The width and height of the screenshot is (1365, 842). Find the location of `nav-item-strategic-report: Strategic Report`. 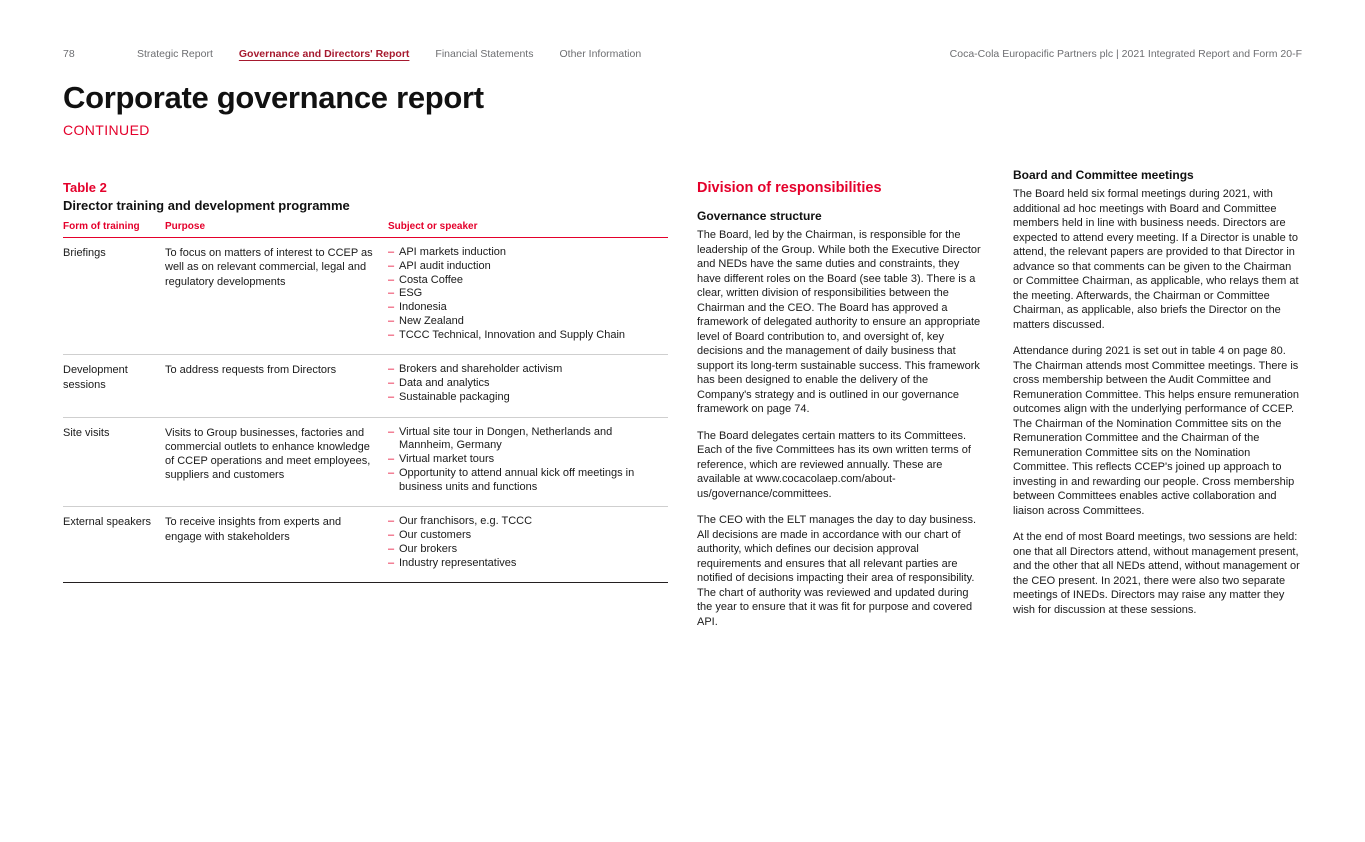

nav-item-strategic-report: Strategic Report is located at coordinates (175, 54).